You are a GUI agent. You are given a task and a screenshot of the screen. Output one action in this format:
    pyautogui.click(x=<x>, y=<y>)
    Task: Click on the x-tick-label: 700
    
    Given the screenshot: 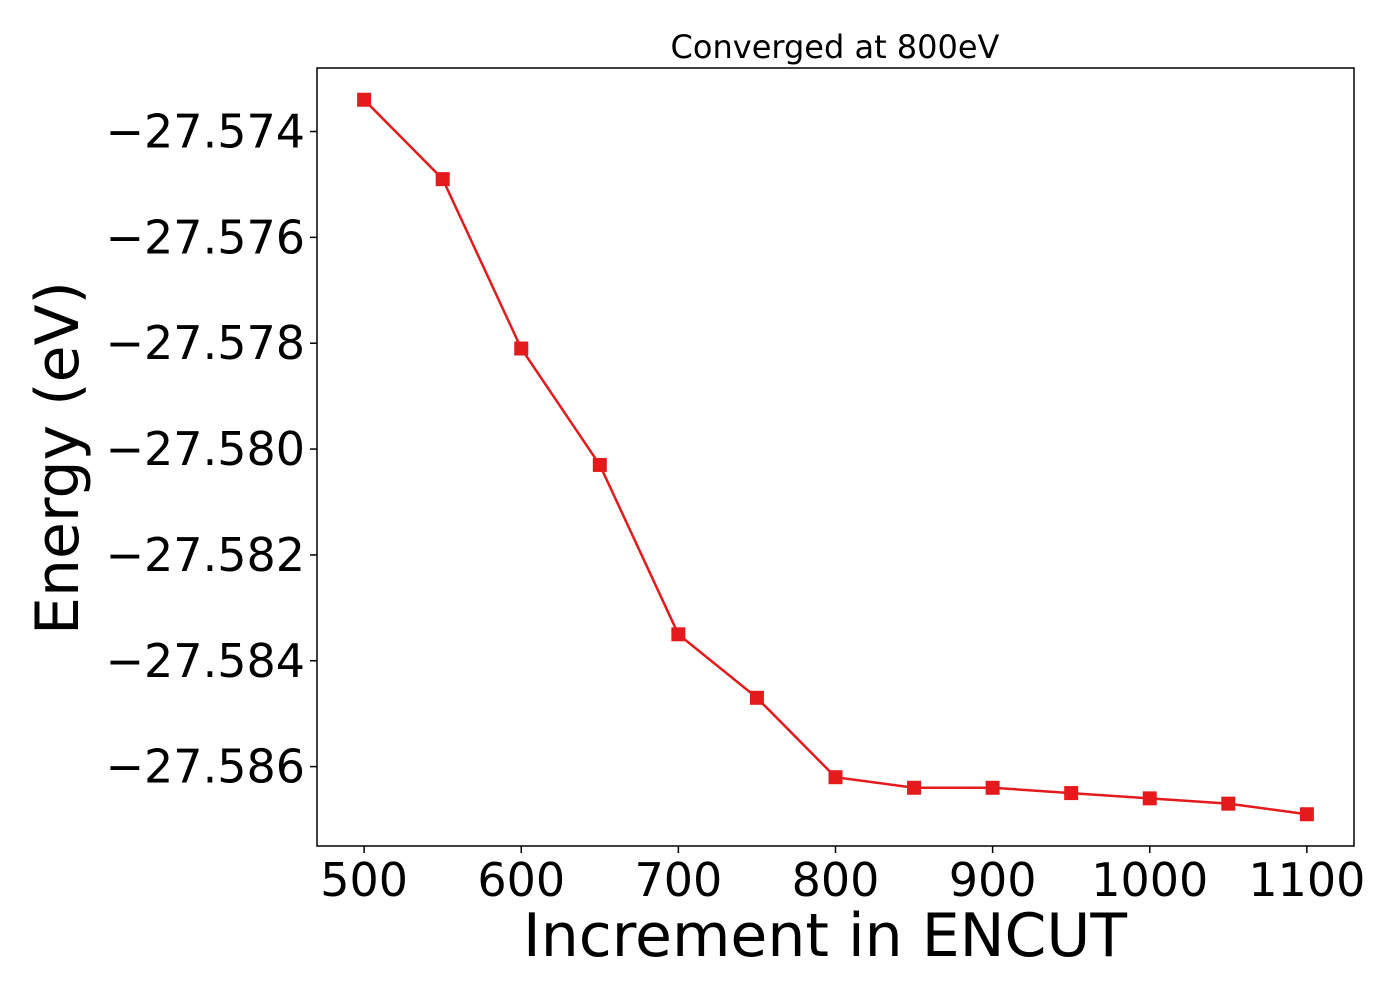 What is the action you would take?
    pyautogui.click(x=678, y=880)
    